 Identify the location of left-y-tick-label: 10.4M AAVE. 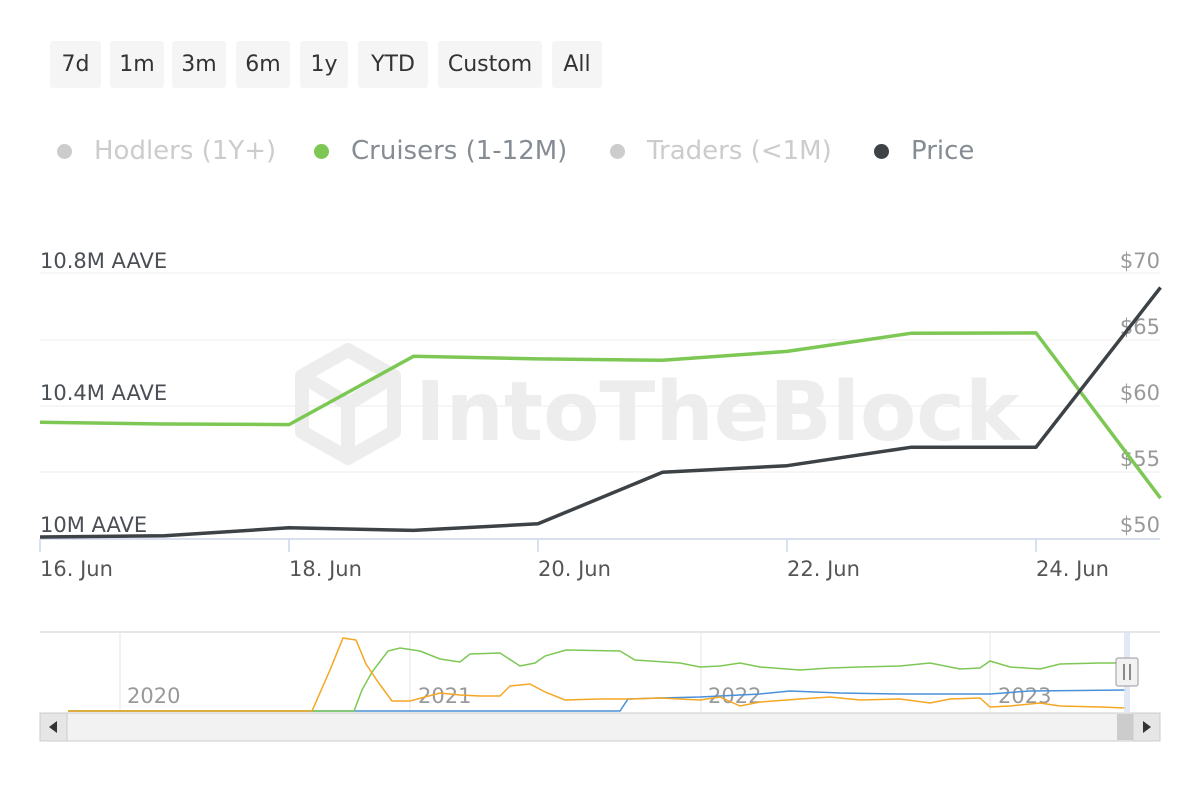
(103, 393).